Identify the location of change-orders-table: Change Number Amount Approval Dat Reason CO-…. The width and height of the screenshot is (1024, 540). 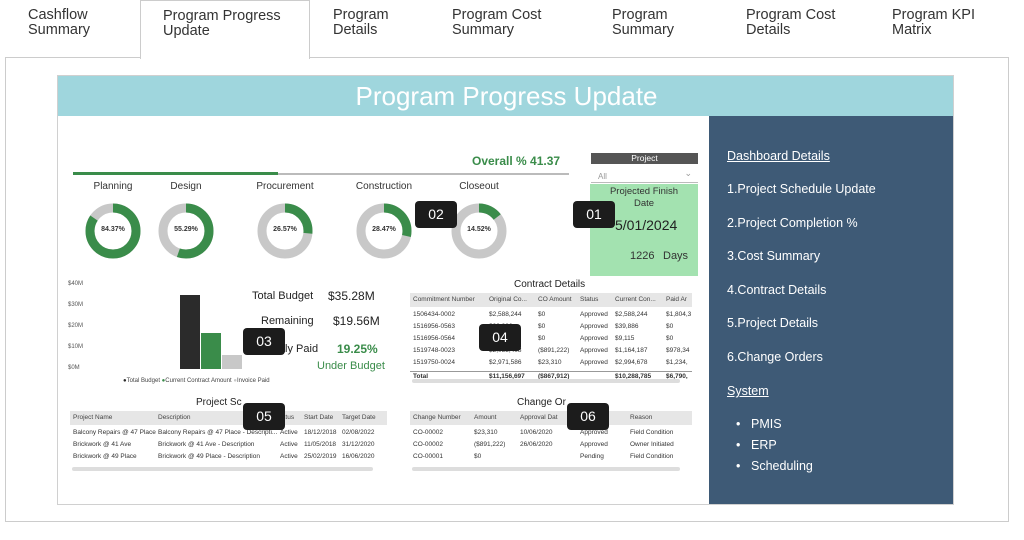
(551, 441).